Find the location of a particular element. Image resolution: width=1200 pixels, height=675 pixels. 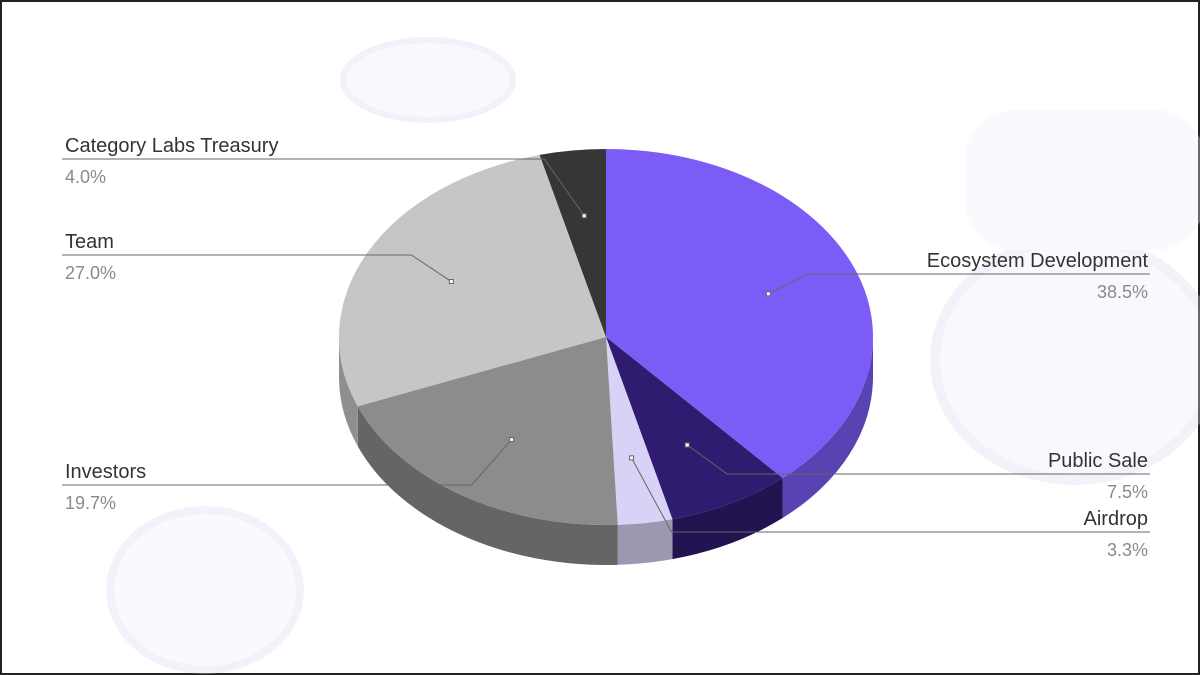

value-label: 38.5% is located at coordinates (1122, 292).